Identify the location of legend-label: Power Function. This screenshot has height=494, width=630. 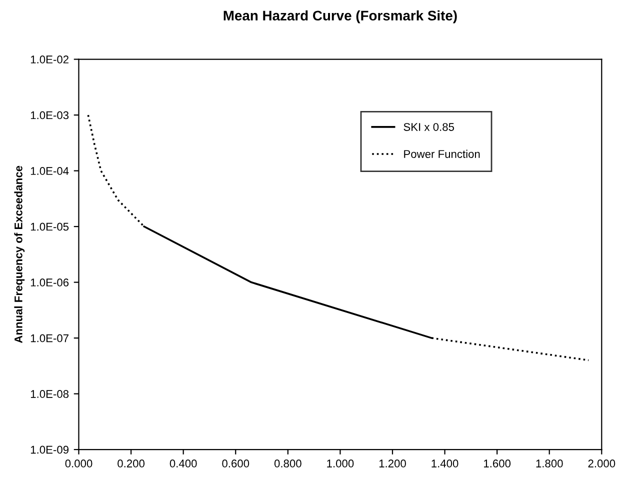
(442, 154).